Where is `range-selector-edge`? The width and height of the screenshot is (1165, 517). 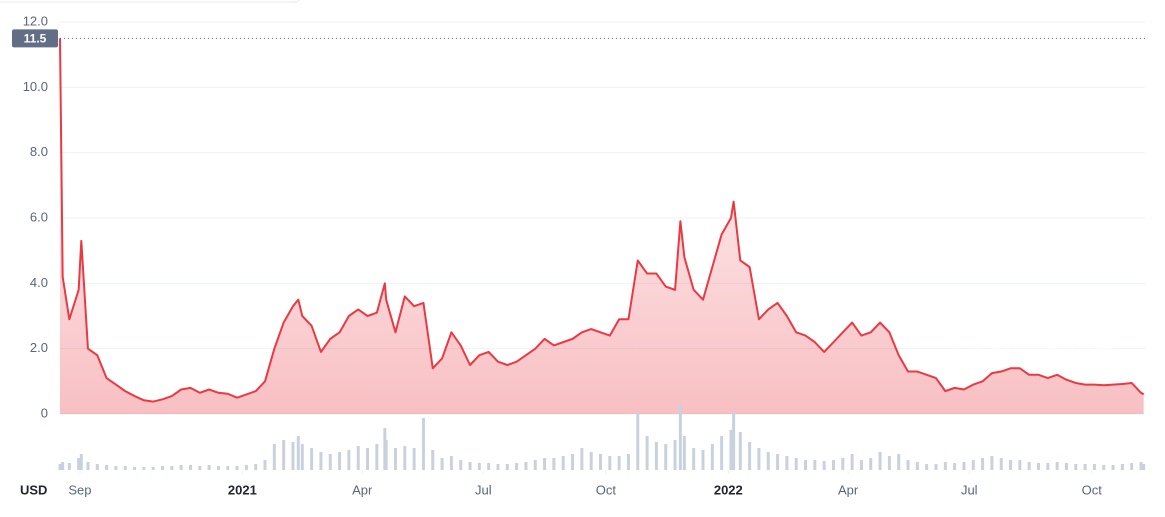 range-selector-edge is located at coordinates (150, 1).